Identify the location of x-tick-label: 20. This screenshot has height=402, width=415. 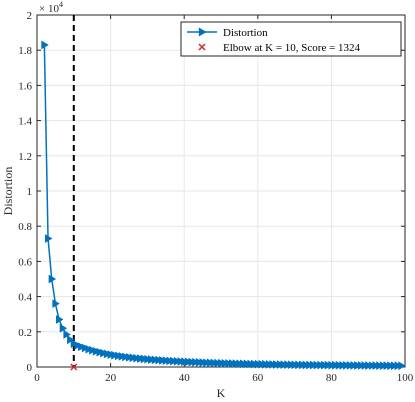
(111, 378).